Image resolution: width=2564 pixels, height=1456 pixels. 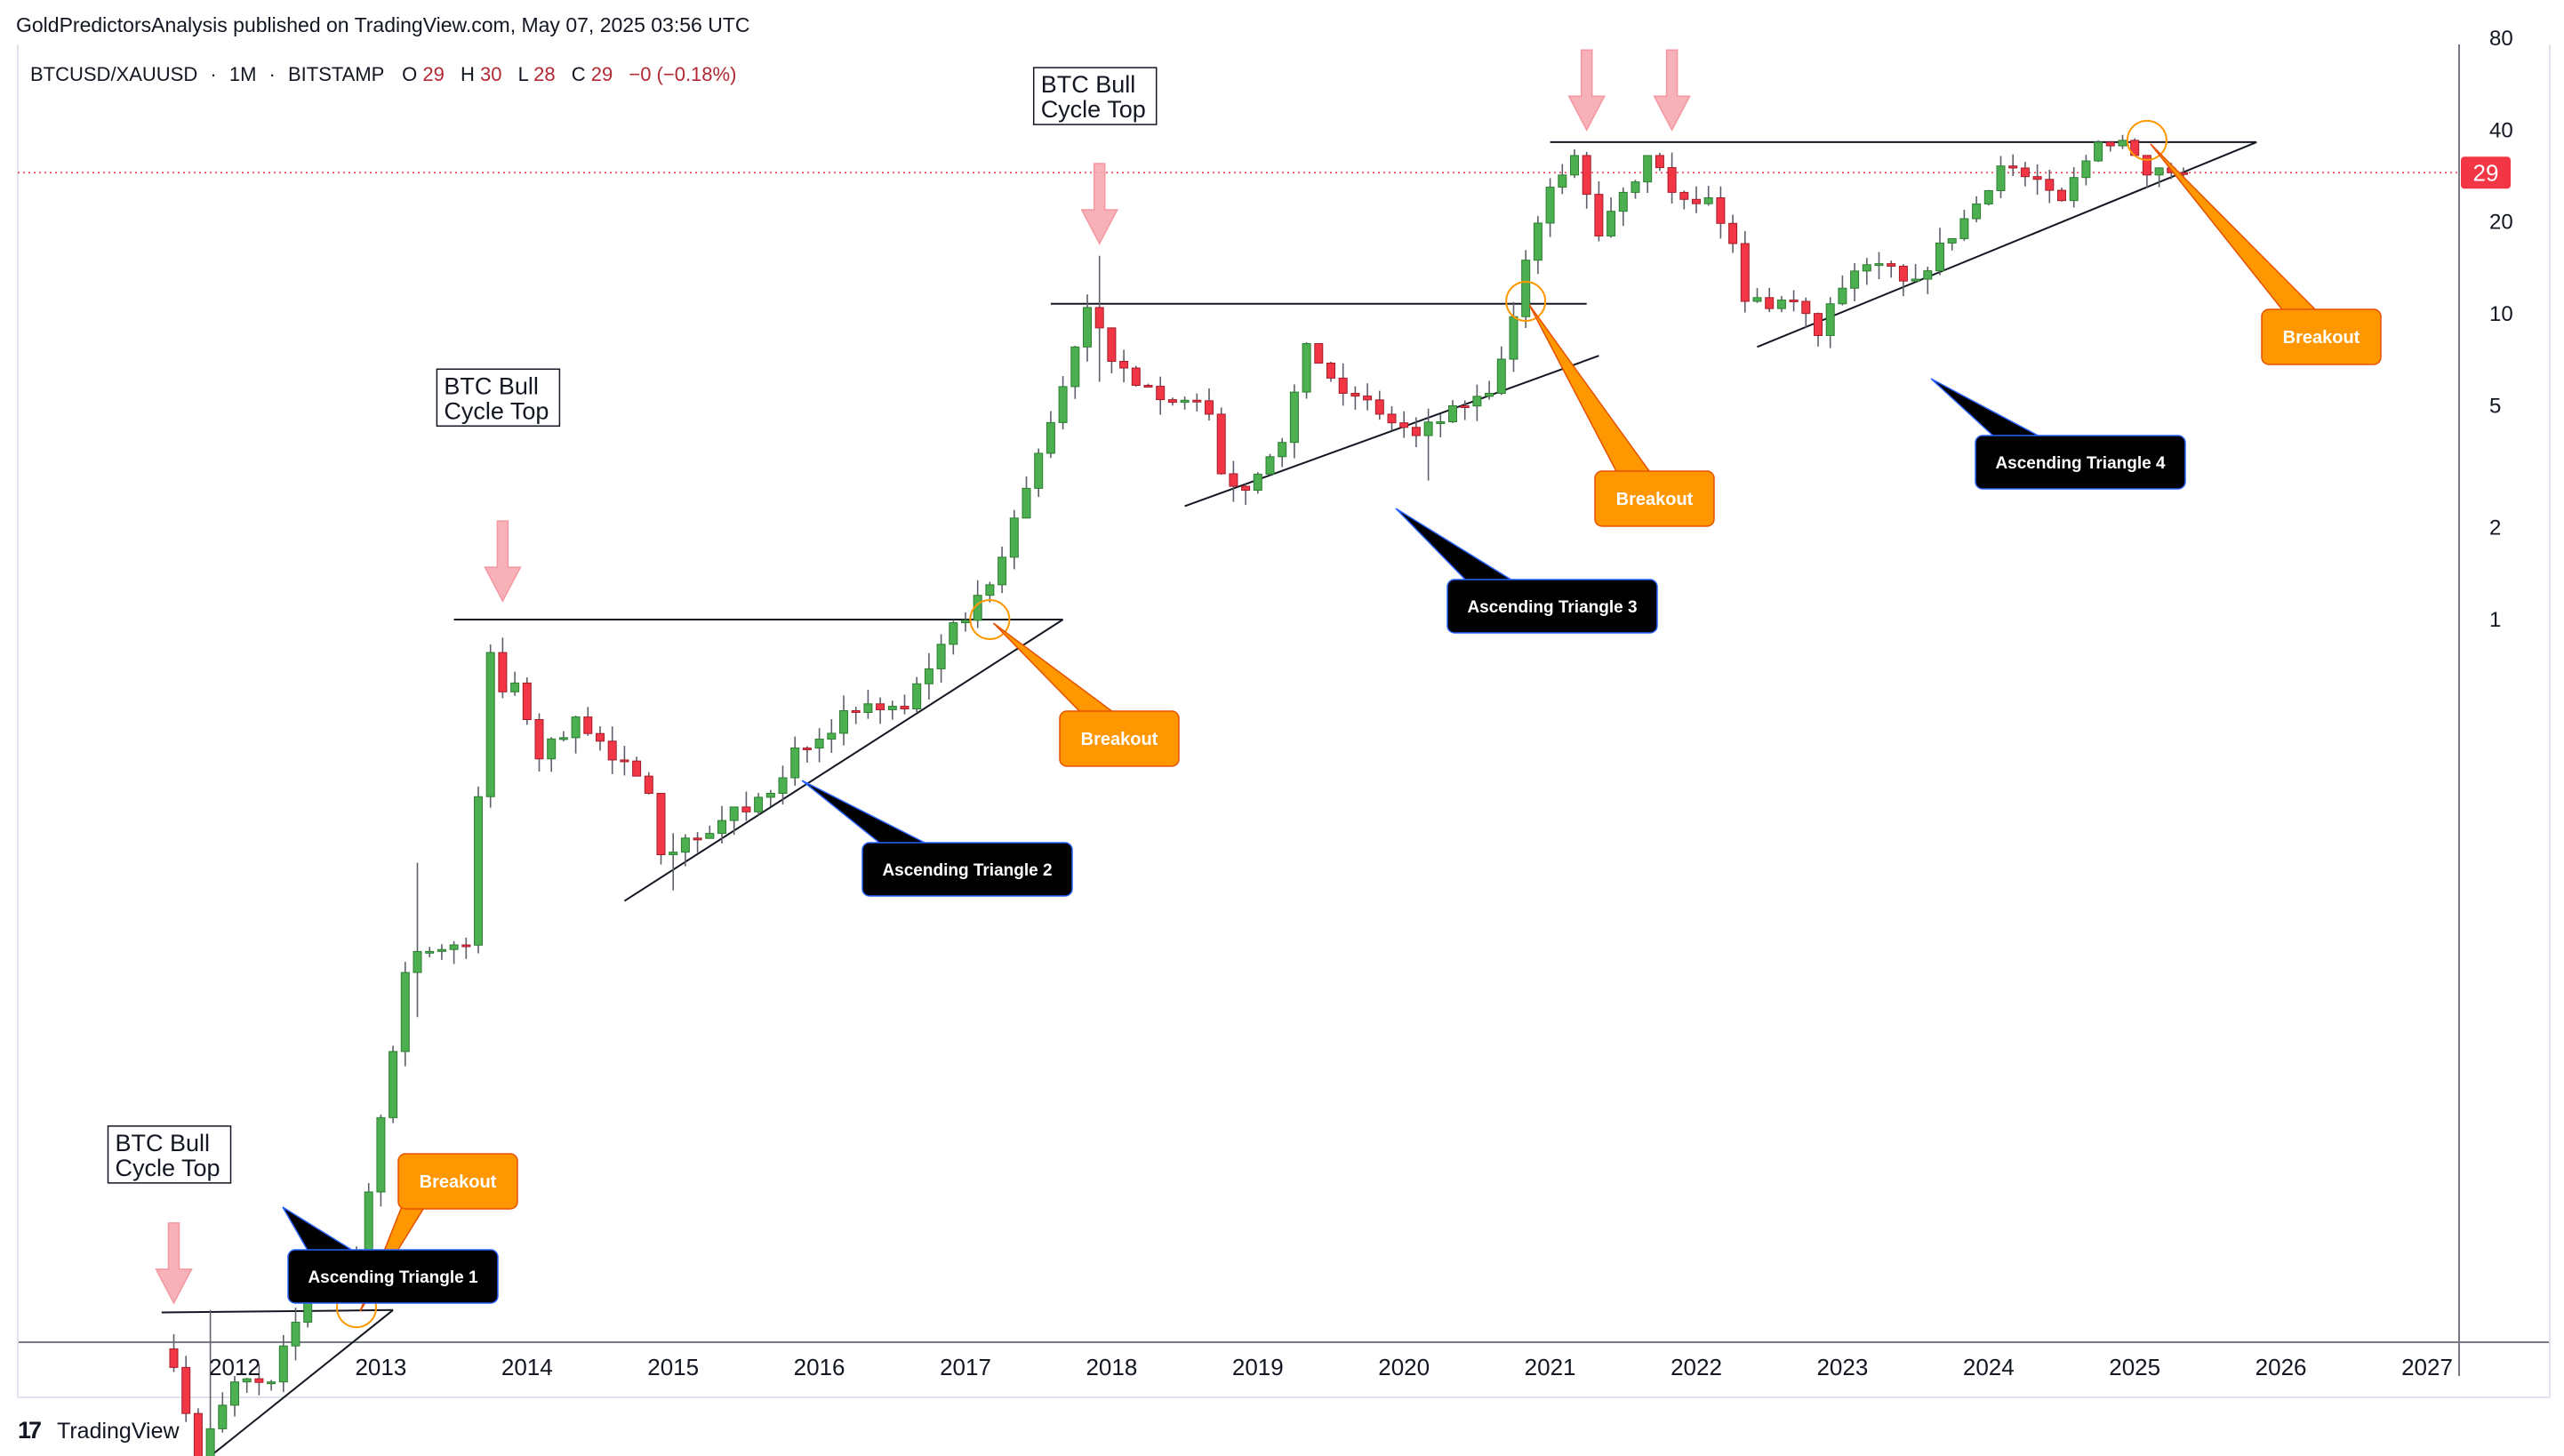 I want to click on triangle-callout: Ascending Triangle 4, so click(x=2058, y=434).